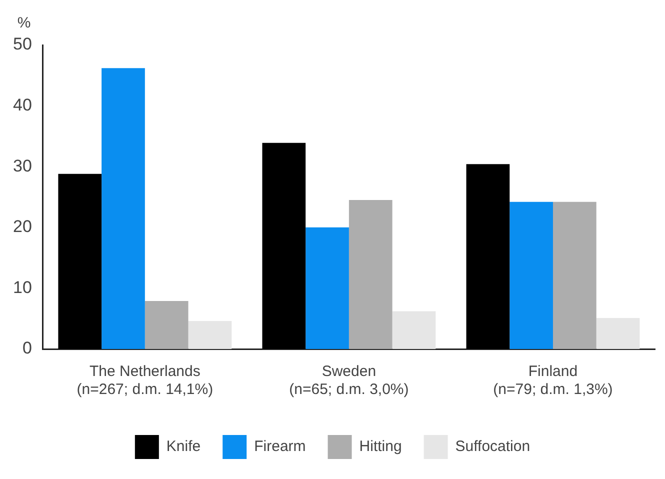  I want to click on y-tick-label: 0, so click(27, 348).